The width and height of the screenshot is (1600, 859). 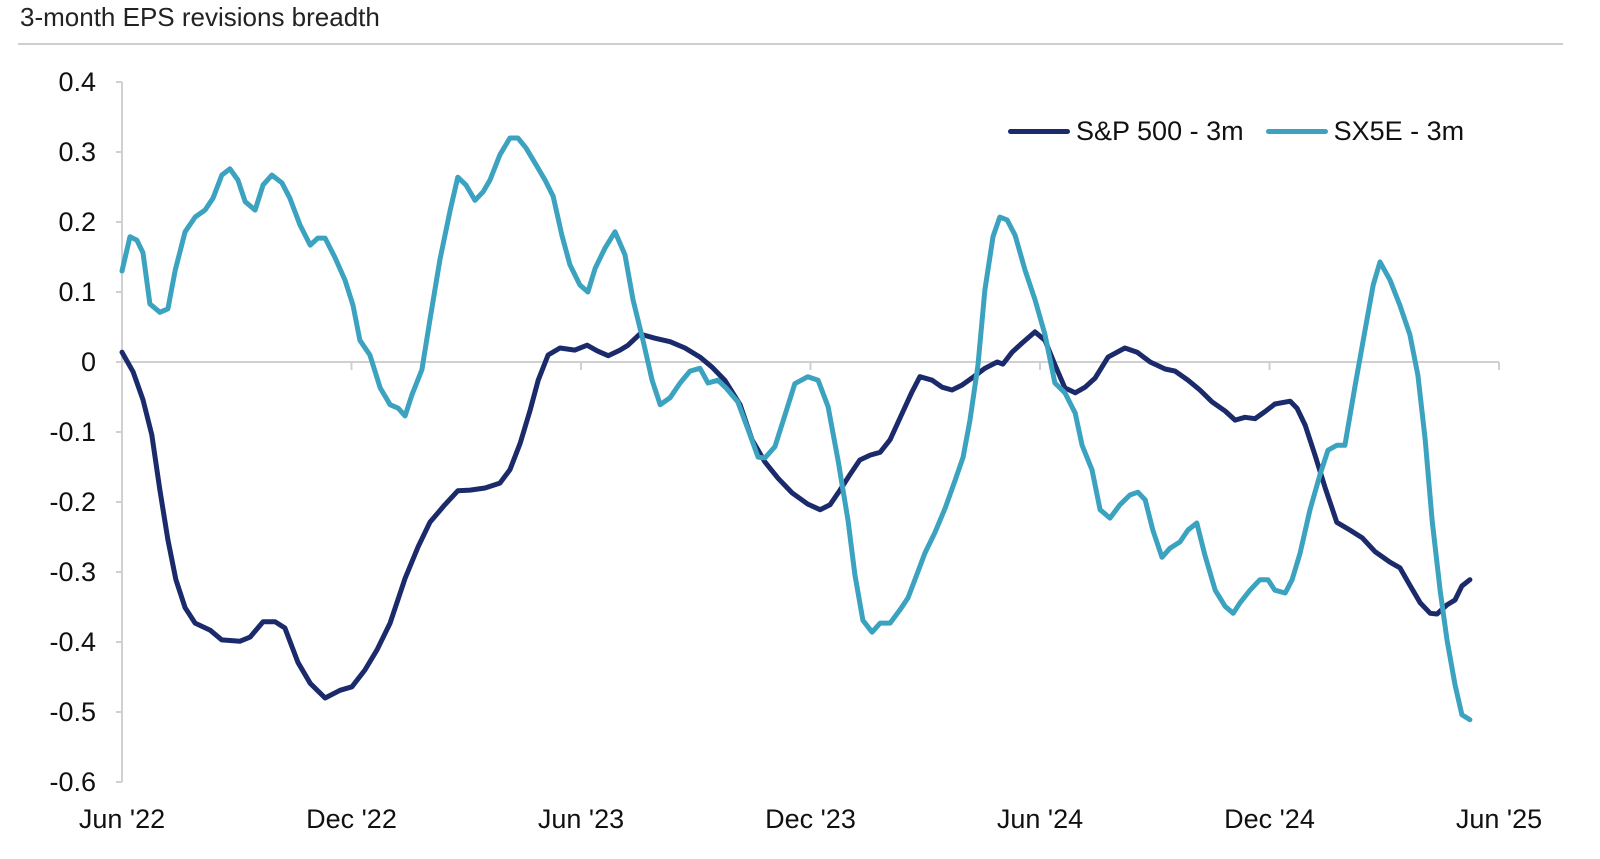 What do you see at coordinates (72, 432) in the screenshot?
I see `y-tick-label: -0.1` at bounding box center [72, 432].